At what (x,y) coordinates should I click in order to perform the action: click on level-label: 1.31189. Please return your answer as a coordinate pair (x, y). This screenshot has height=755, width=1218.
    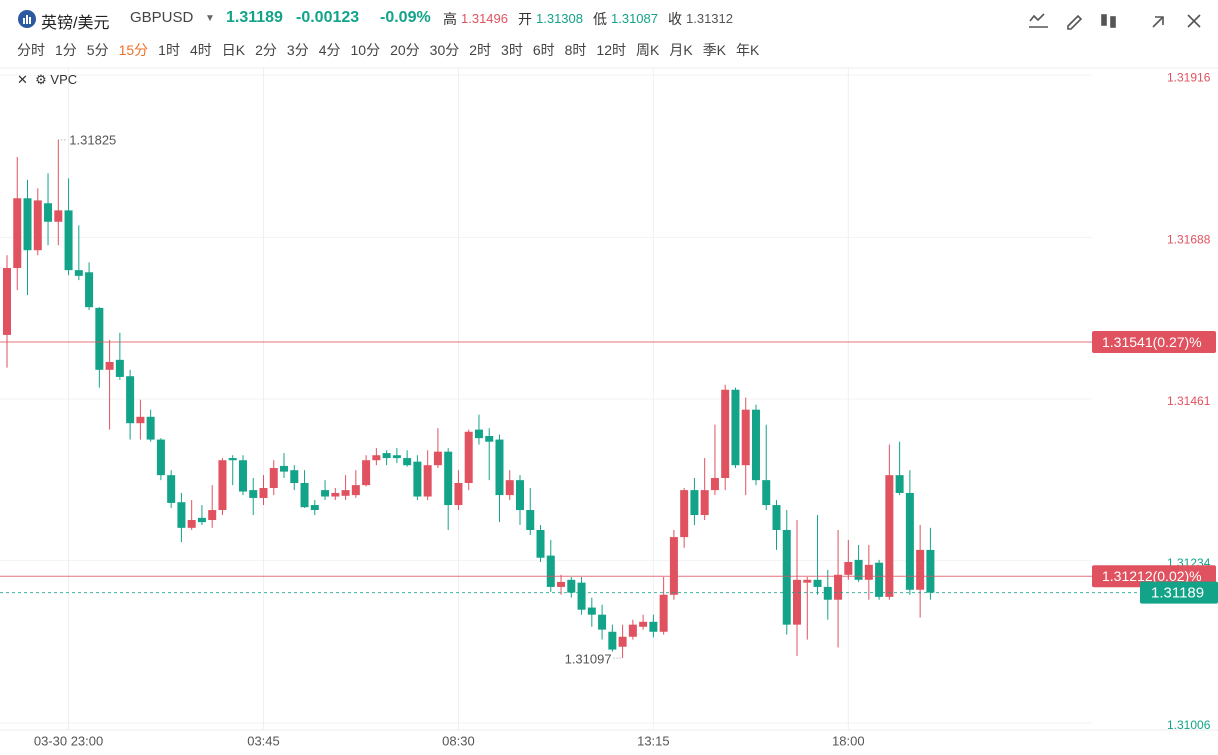
    Looking at the image, I should click on (1177, 593).